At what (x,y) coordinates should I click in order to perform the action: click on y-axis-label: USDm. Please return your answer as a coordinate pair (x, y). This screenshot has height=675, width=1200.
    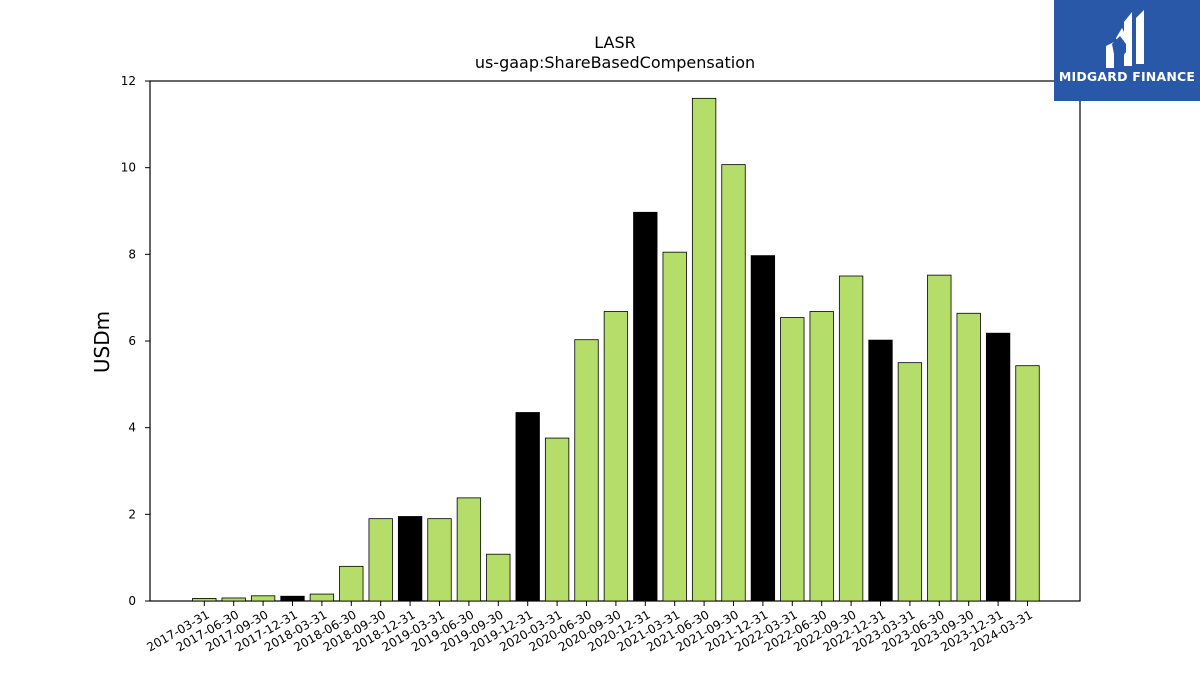
    Looking at the image, I should click on (102, 342).